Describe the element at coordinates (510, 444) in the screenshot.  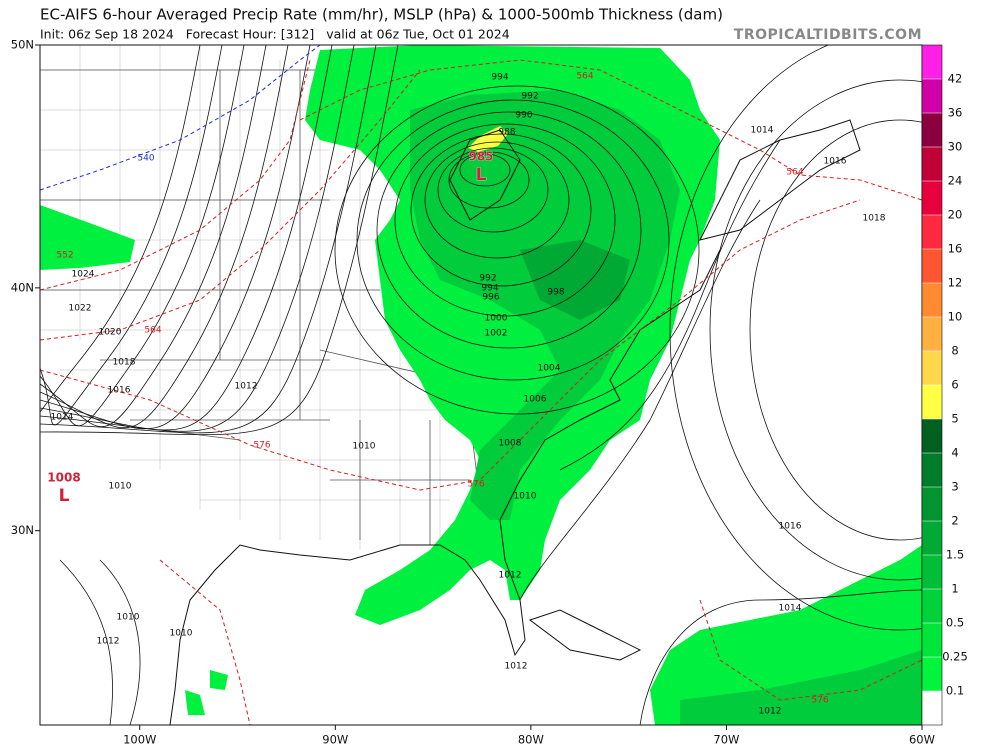
I see `isobar-label: 1008` at that location.